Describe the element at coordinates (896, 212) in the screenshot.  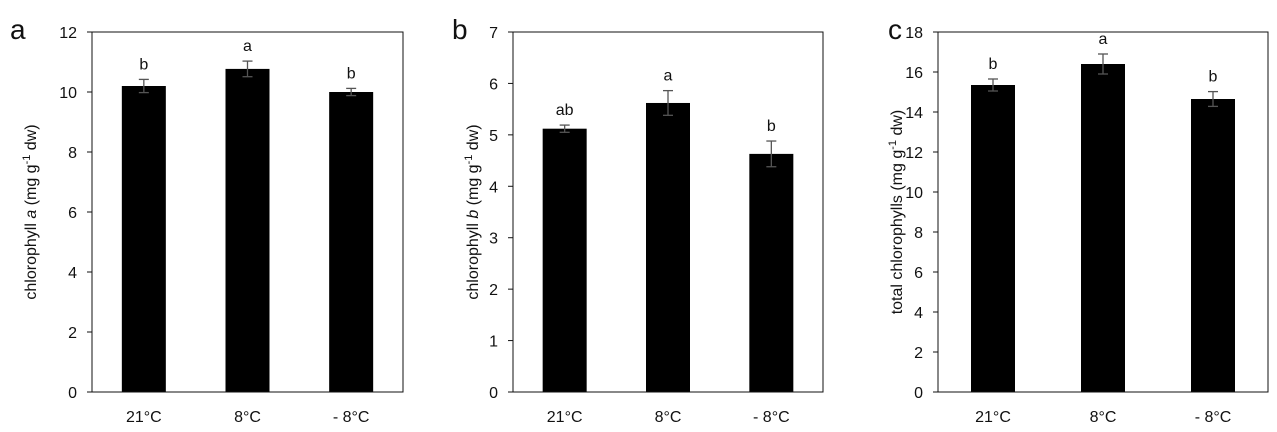
I see `y-axis-title: total chlorophylls (mg g-1 dw)` at that location.